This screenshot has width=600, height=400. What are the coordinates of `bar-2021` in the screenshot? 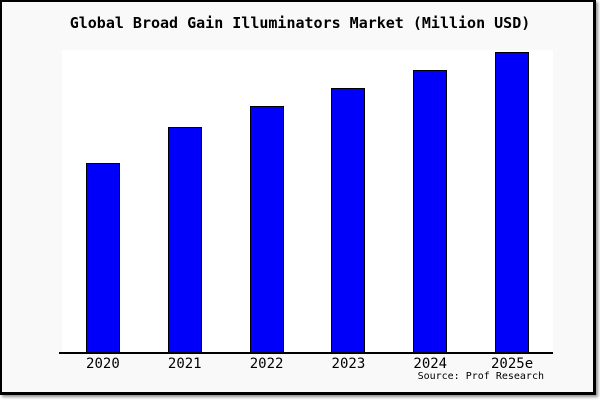 It's located at (184, 240).